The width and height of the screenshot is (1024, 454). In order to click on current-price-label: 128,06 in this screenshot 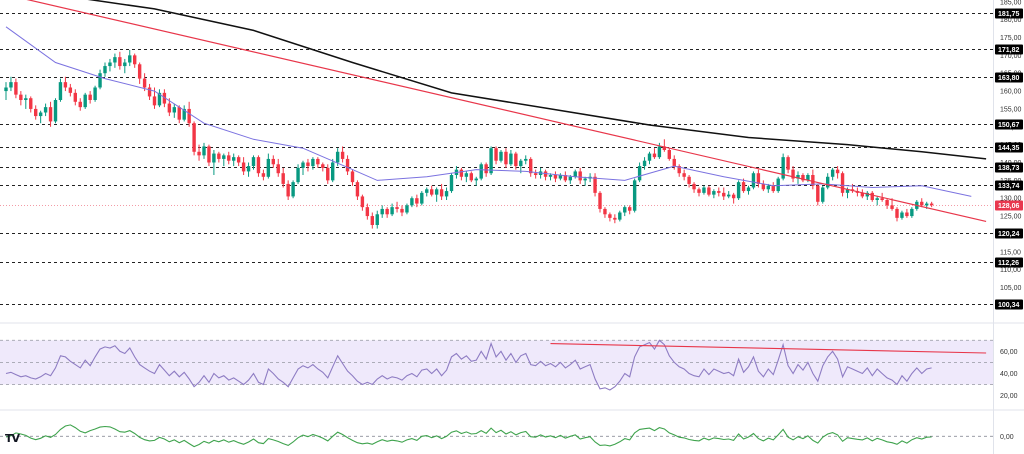, I will do `click(1009, 206)`.